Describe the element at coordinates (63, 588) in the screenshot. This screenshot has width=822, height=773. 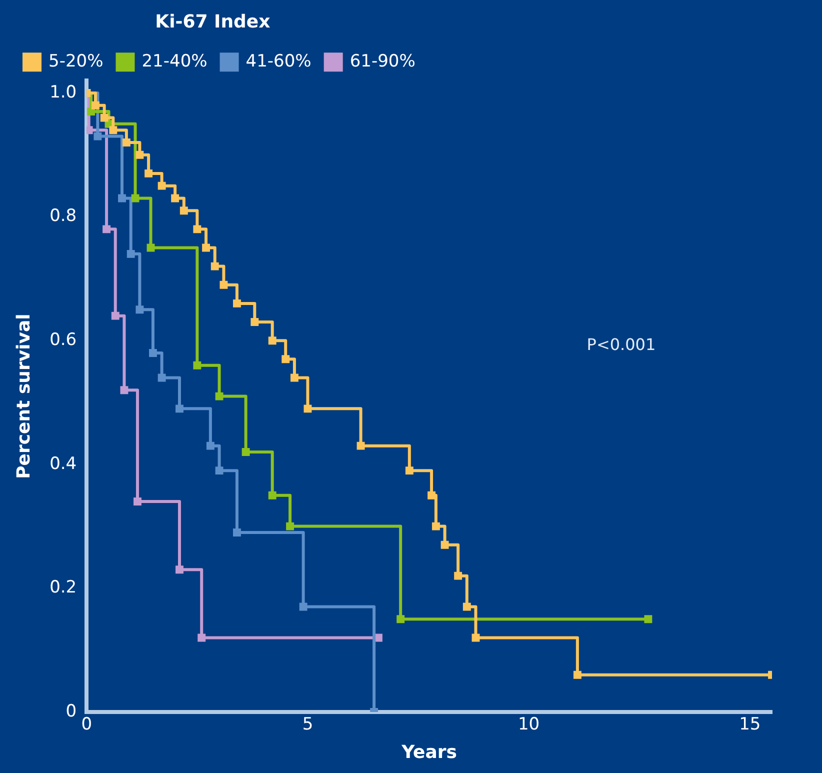
I see `y-tick-label: 0.2` at that location.